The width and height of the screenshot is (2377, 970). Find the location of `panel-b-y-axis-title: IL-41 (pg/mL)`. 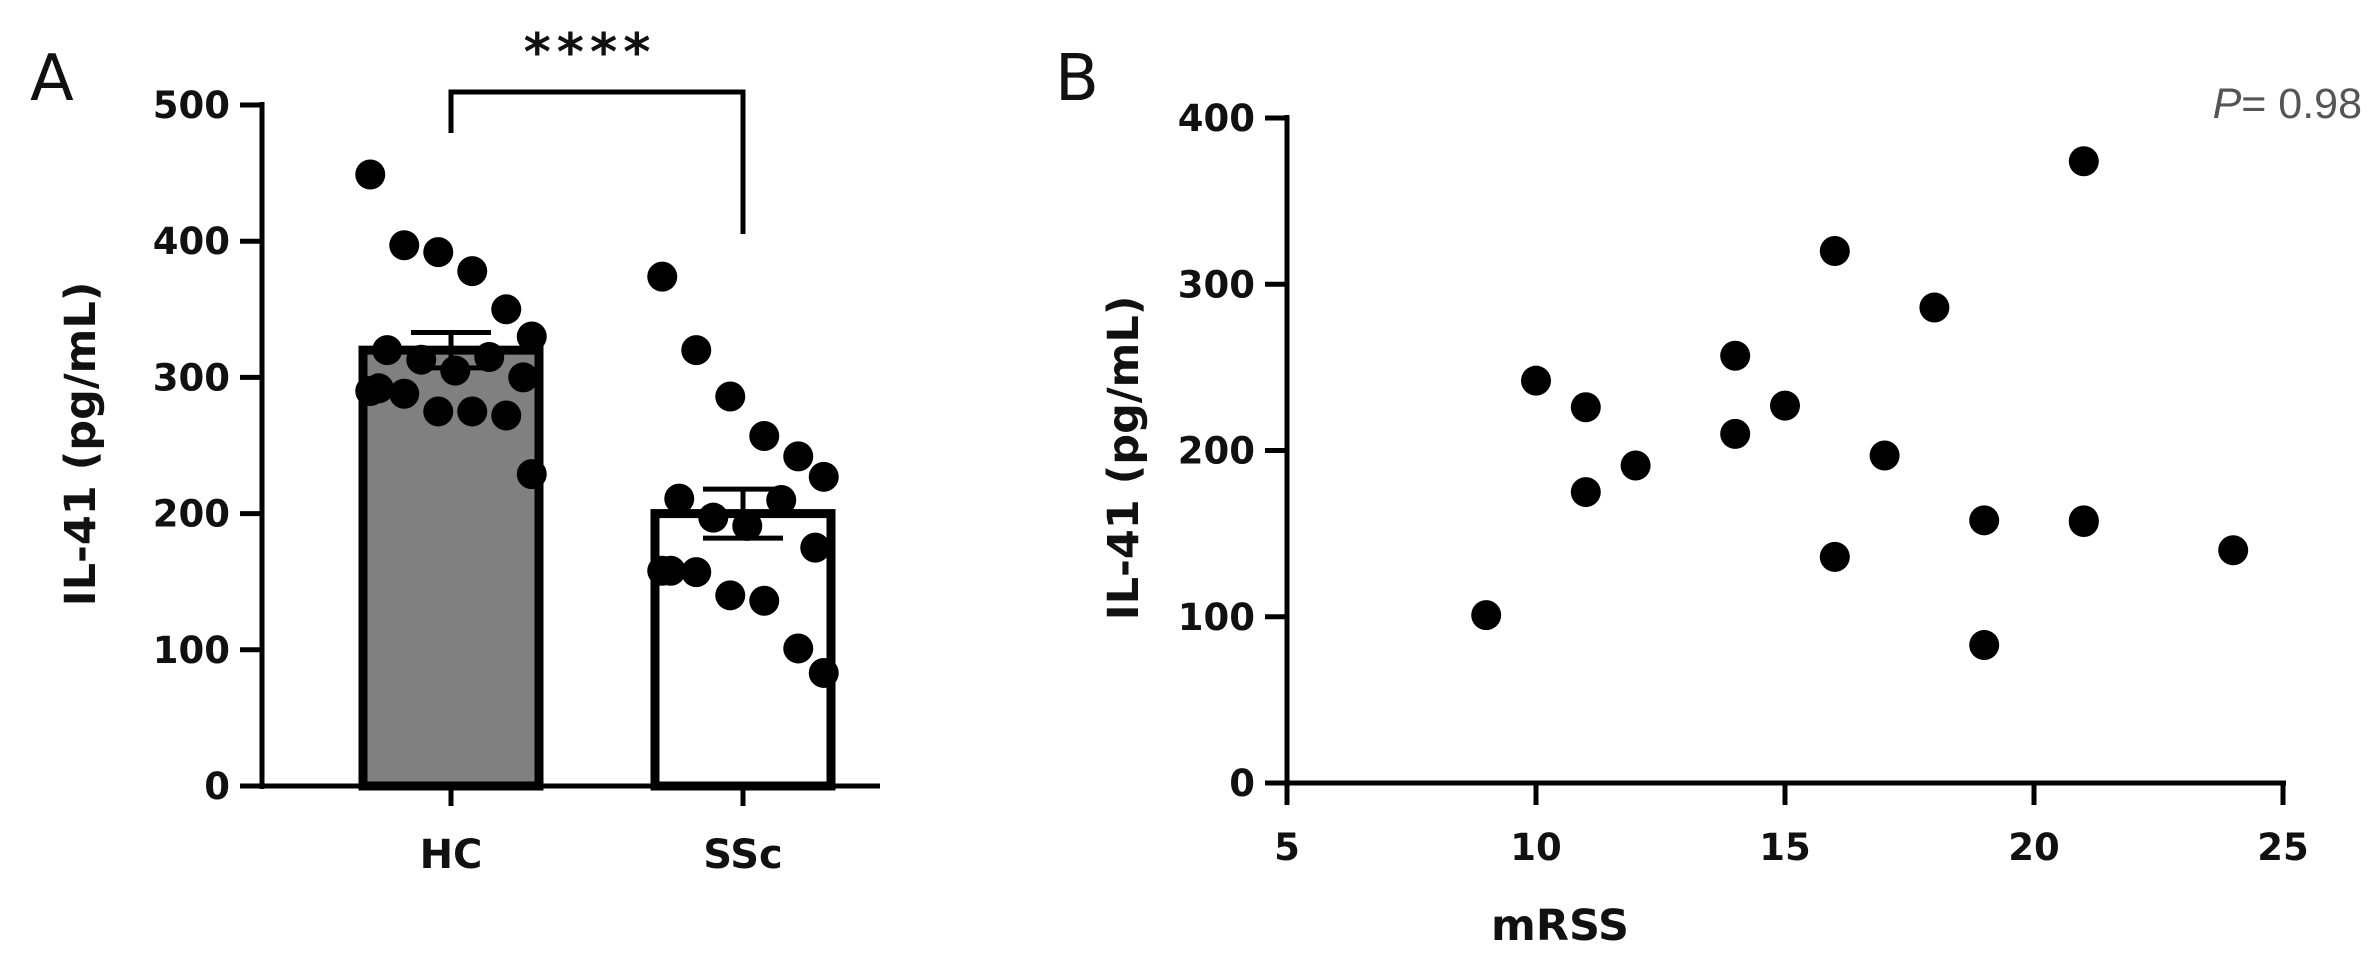

panel-b-y-axis-title: IL-41 (pg/mL) is located at coordinates (1124, 458).